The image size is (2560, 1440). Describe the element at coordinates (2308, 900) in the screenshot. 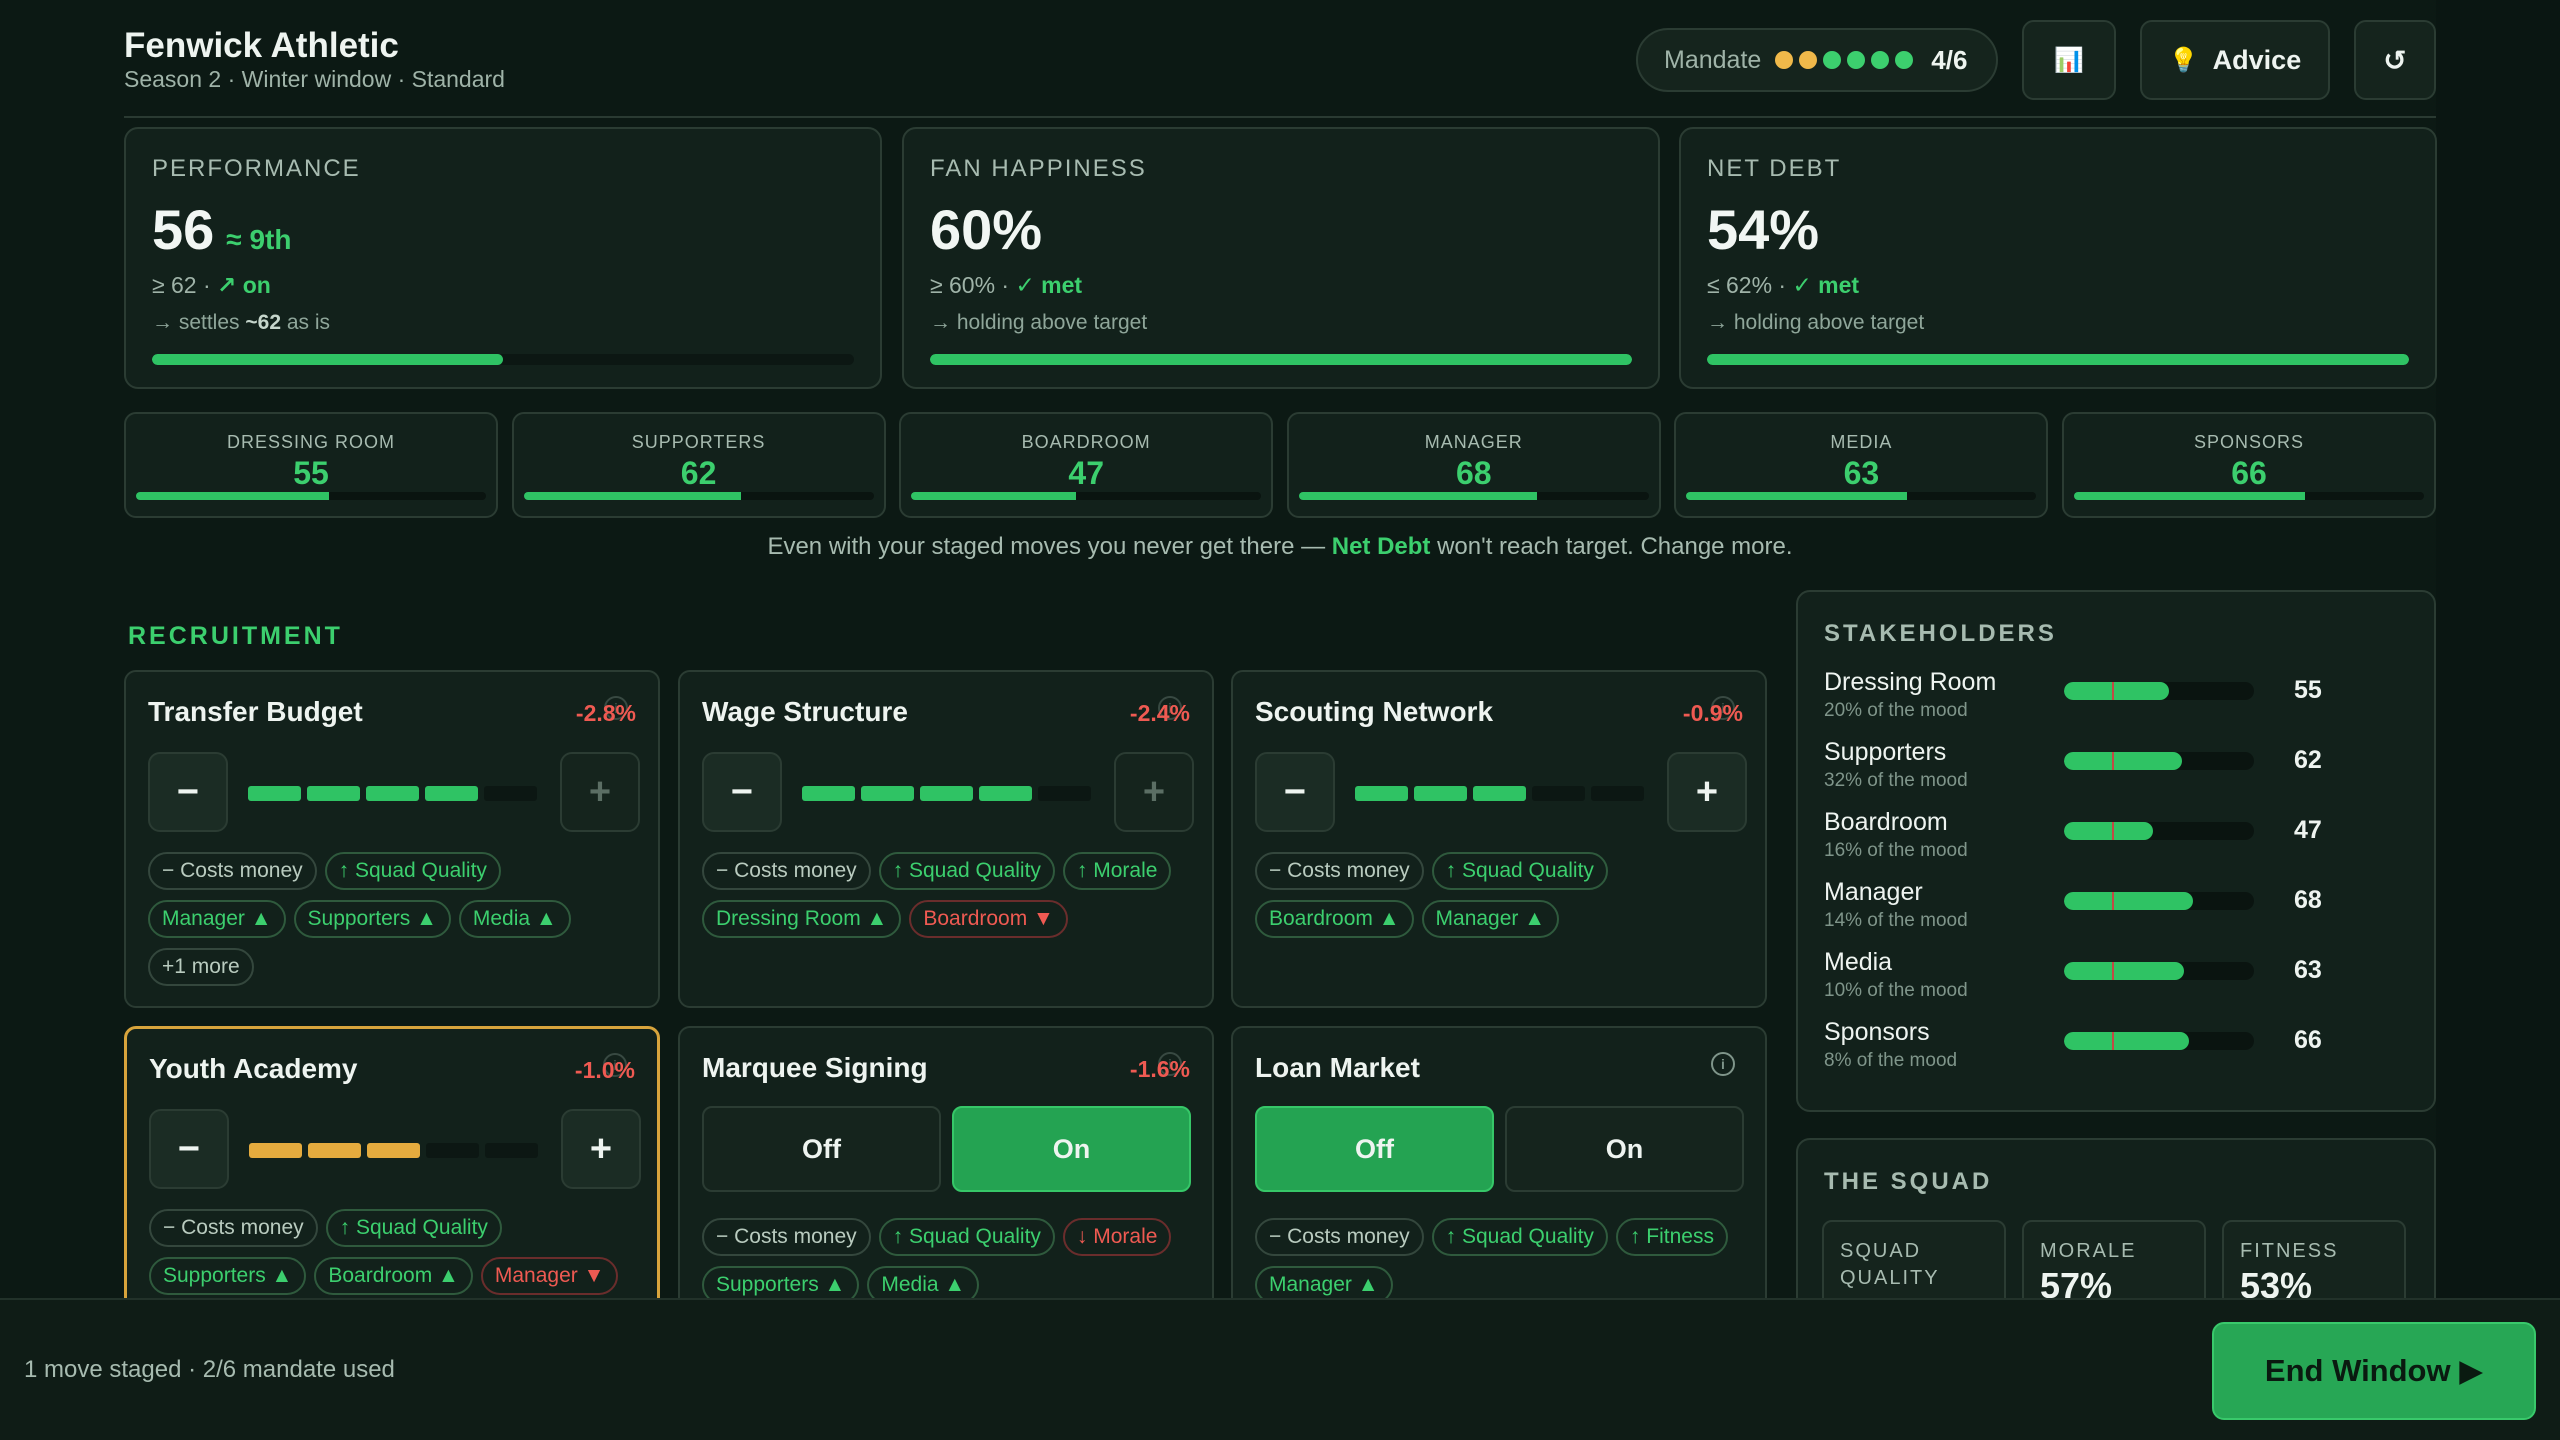

I see `stakeholder-value: 68` at that location.